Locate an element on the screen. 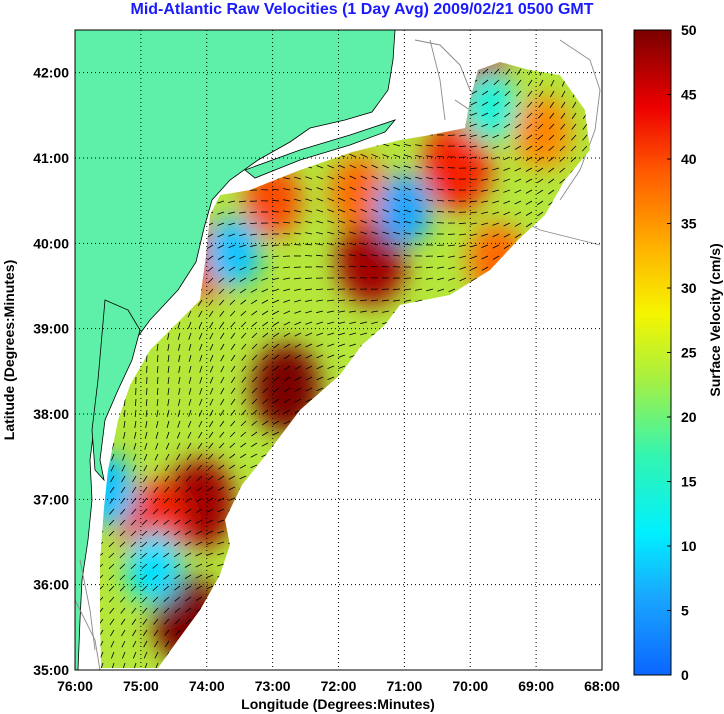 The image size is (724, 714). x-tick-label: 71:00 is located at coordinates (404, 686).